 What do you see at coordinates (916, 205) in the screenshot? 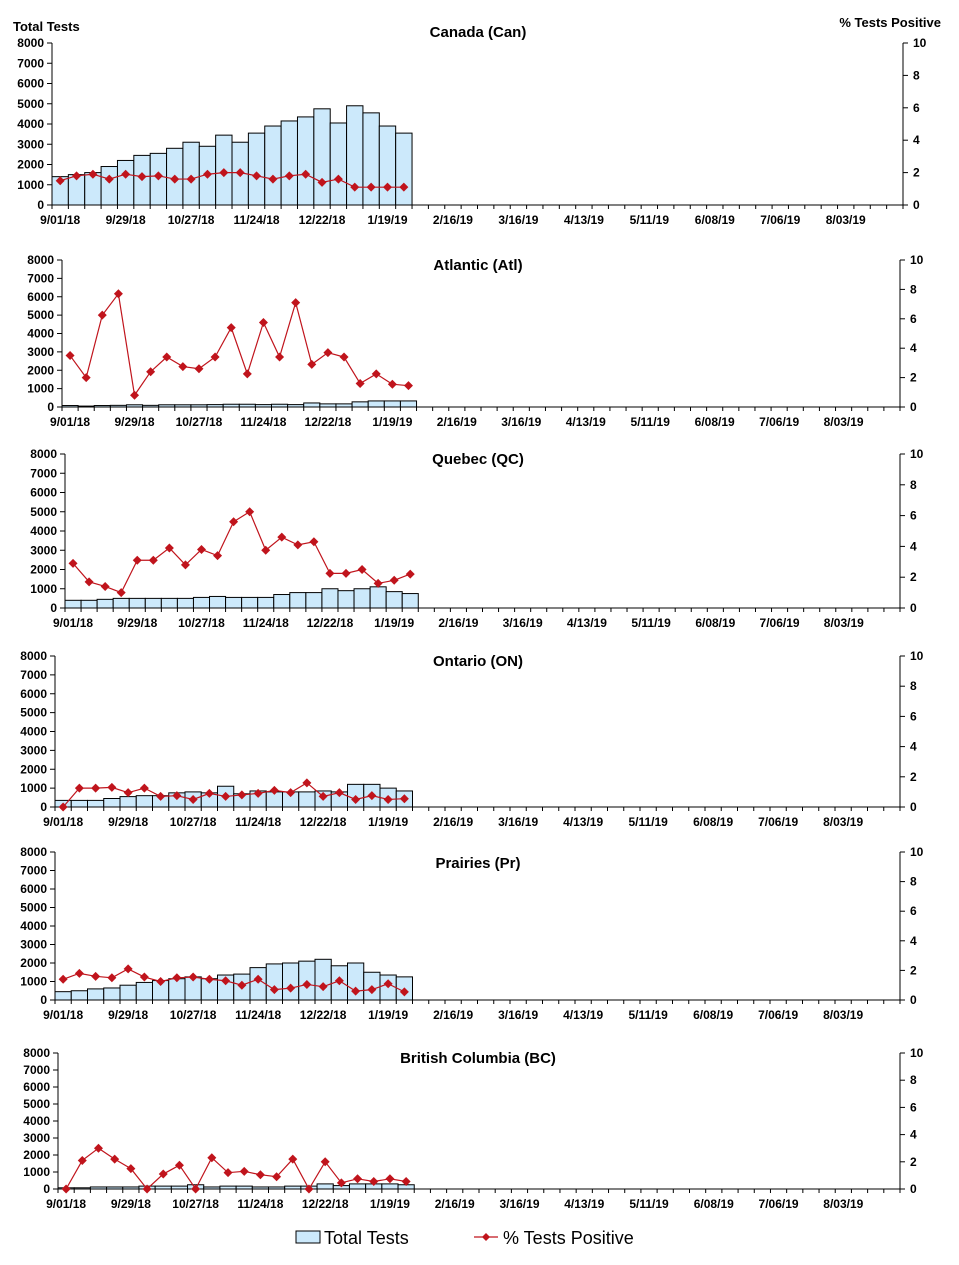
I see `right-tick-label: 0` at bounding box center [916, 205].